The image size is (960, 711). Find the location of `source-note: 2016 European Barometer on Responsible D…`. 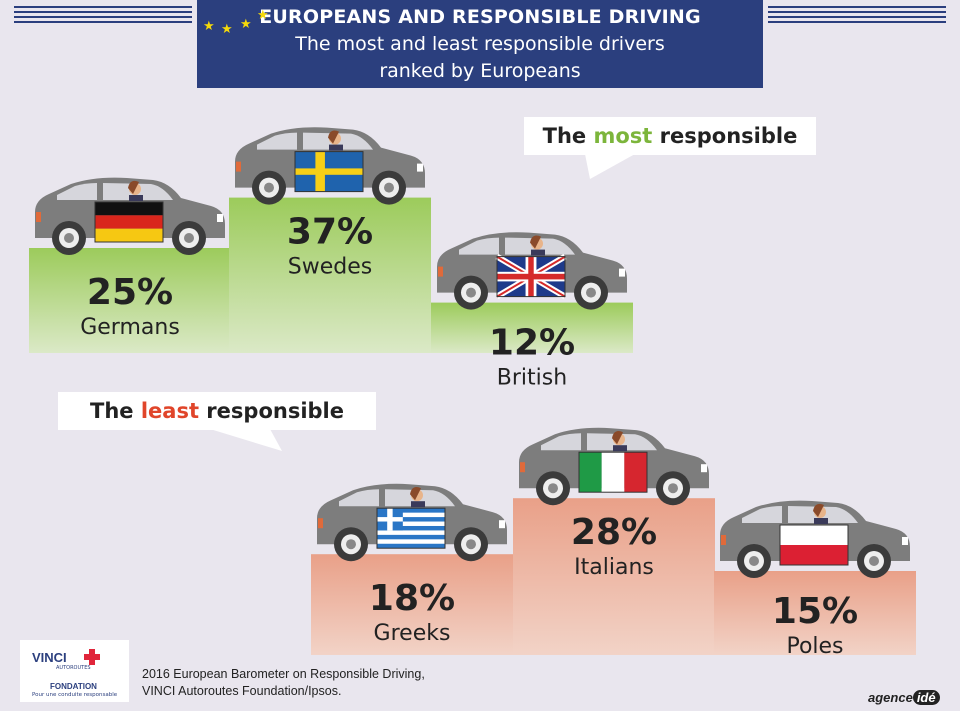

source-note: 2016 European Barometer on Responsible D… is located at coordinates (283, 682).